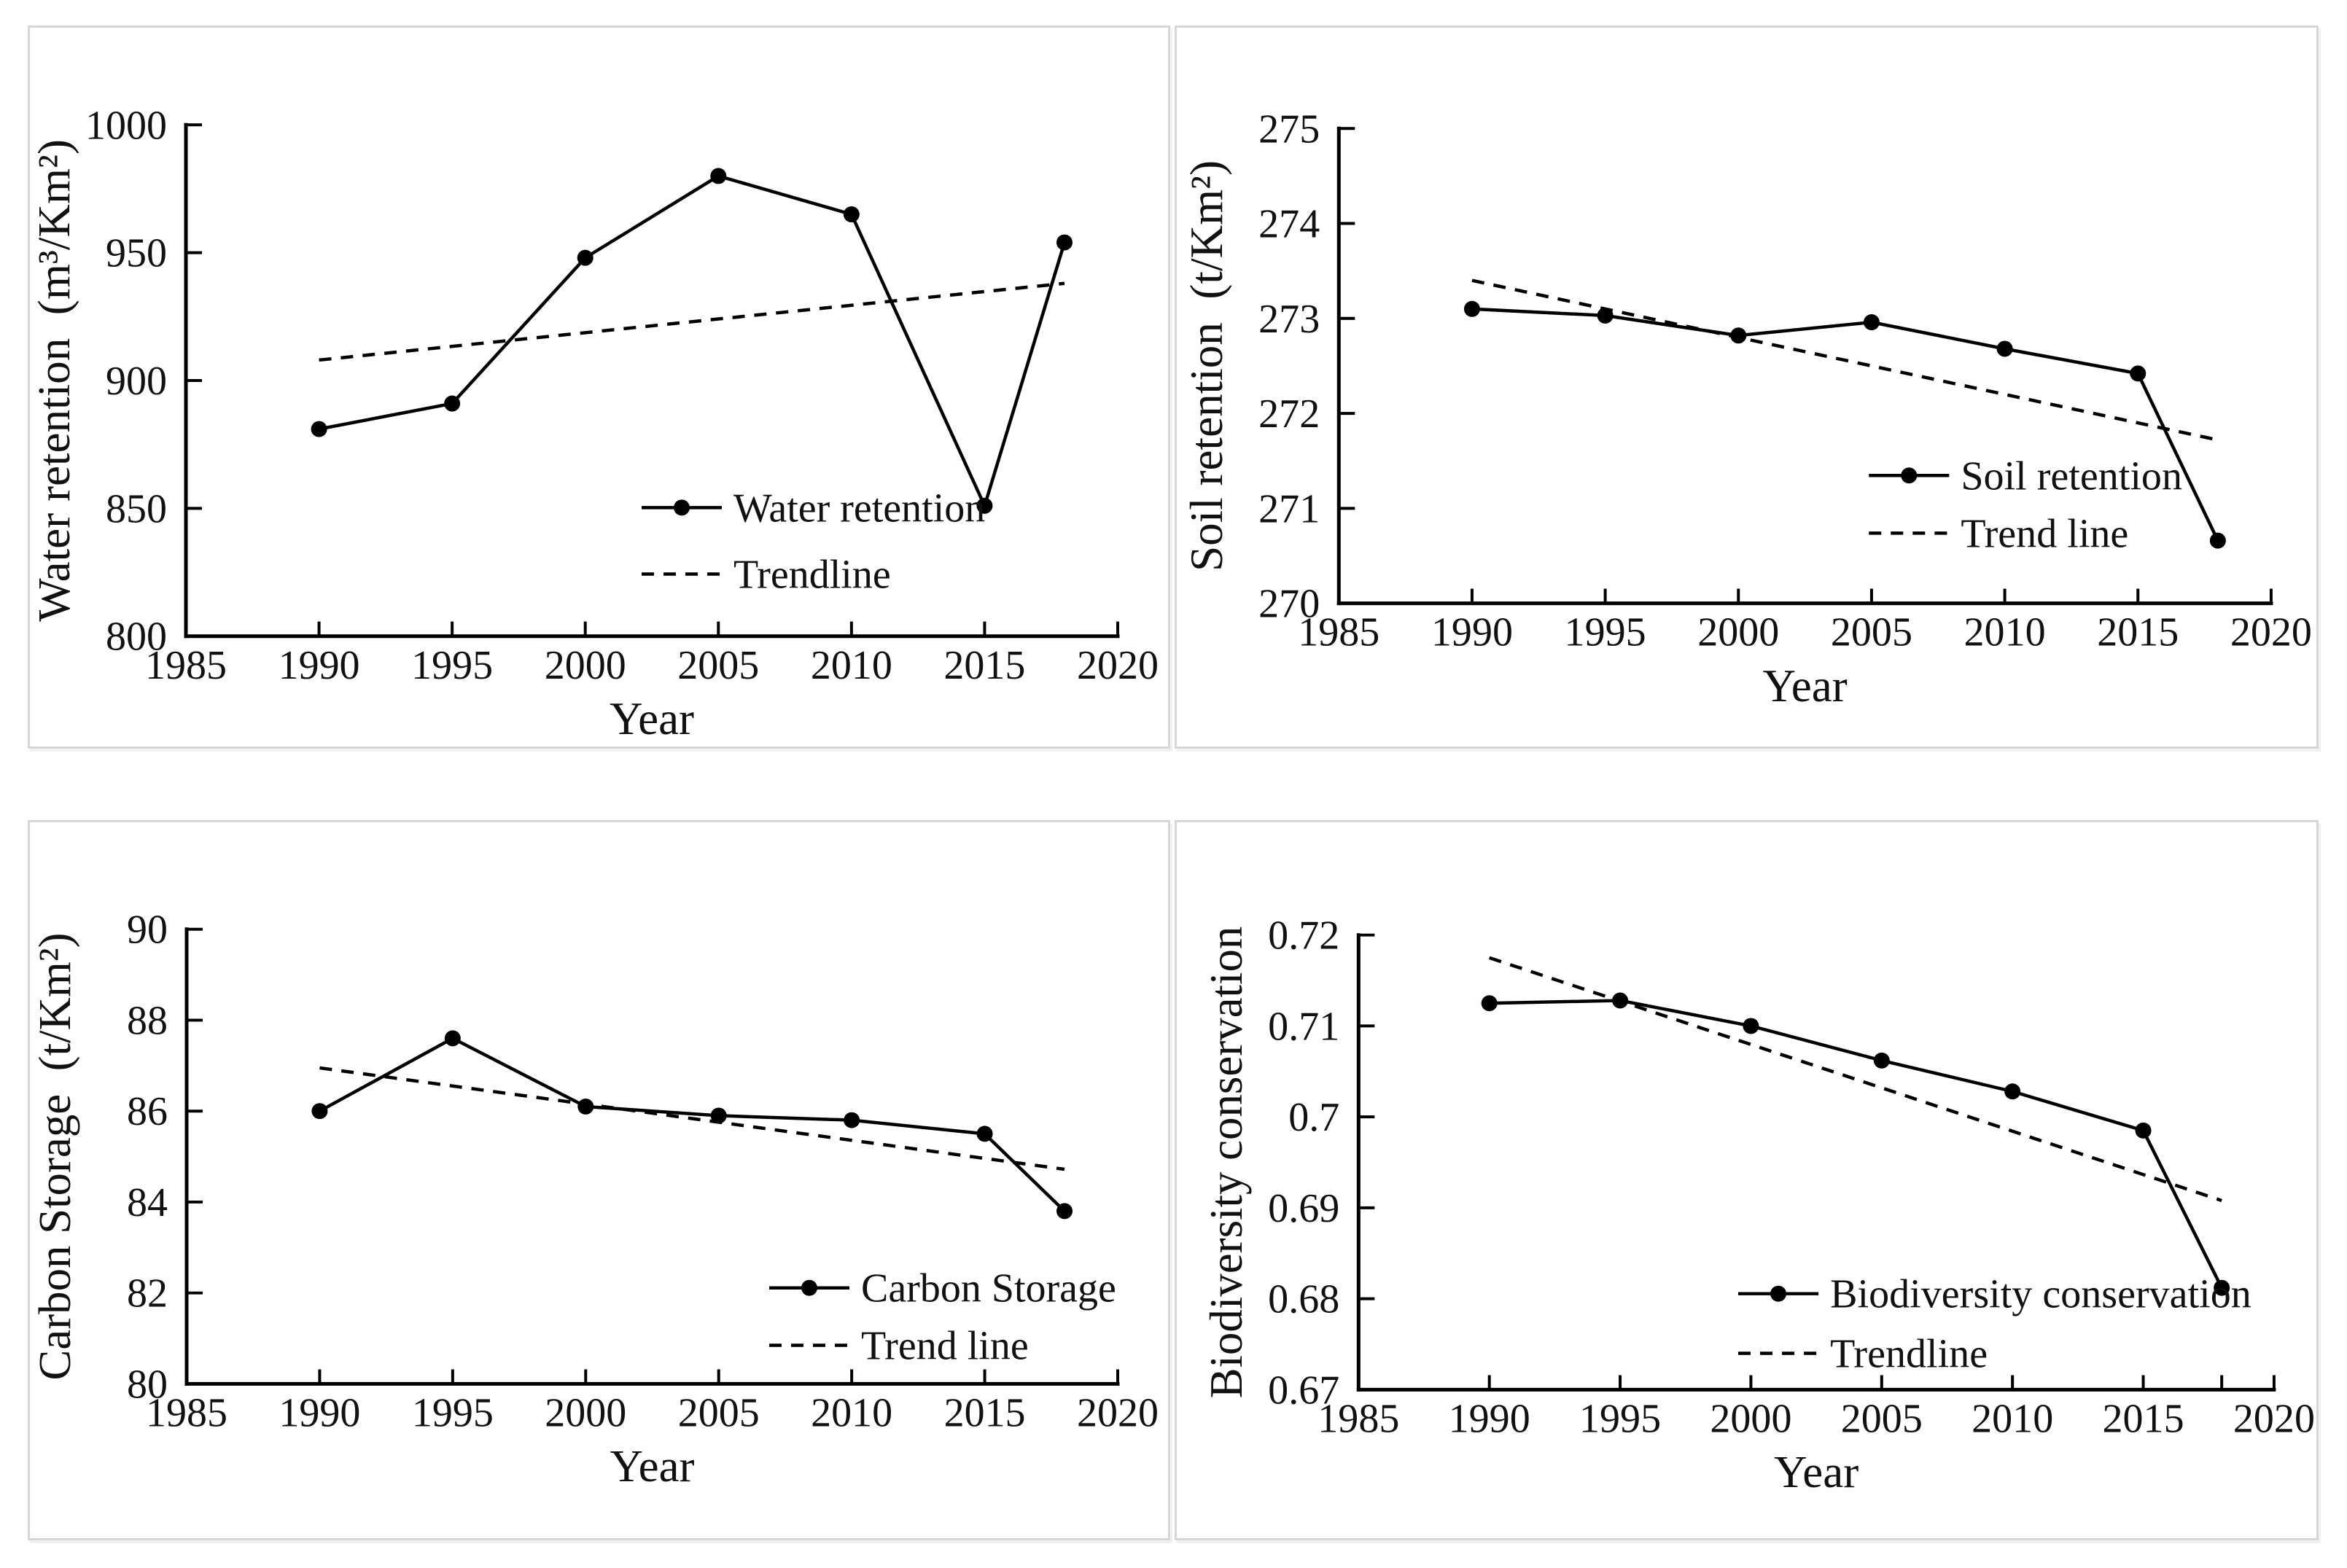 This screenshot has width=2347, height=1568. I want to click on y-tick-label: 275, so click(1289, 129).